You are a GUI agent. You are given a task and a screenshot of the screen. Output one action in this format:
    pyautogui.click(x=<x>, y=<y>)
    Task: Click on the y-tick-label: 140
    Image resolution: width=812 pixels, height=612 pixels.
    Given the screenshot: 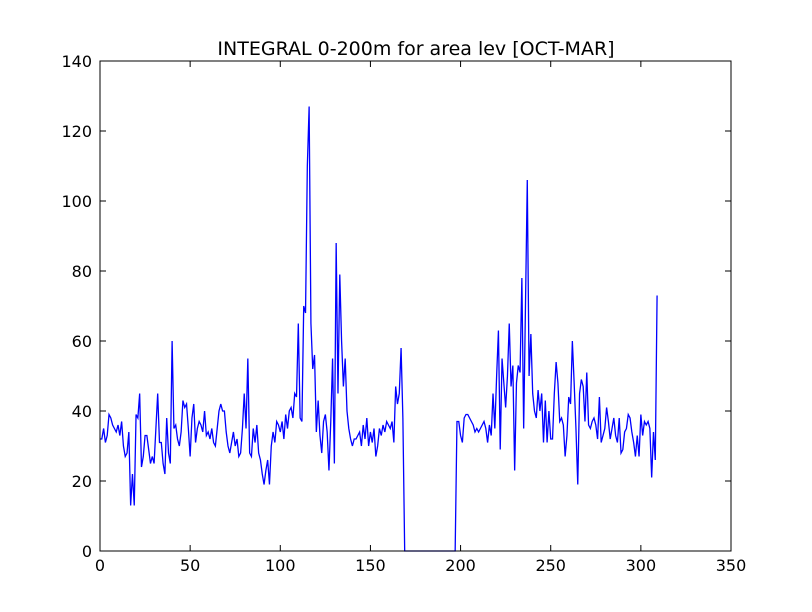 What is the action you would take?
    pyautogui.click(x=76, y=61)
    